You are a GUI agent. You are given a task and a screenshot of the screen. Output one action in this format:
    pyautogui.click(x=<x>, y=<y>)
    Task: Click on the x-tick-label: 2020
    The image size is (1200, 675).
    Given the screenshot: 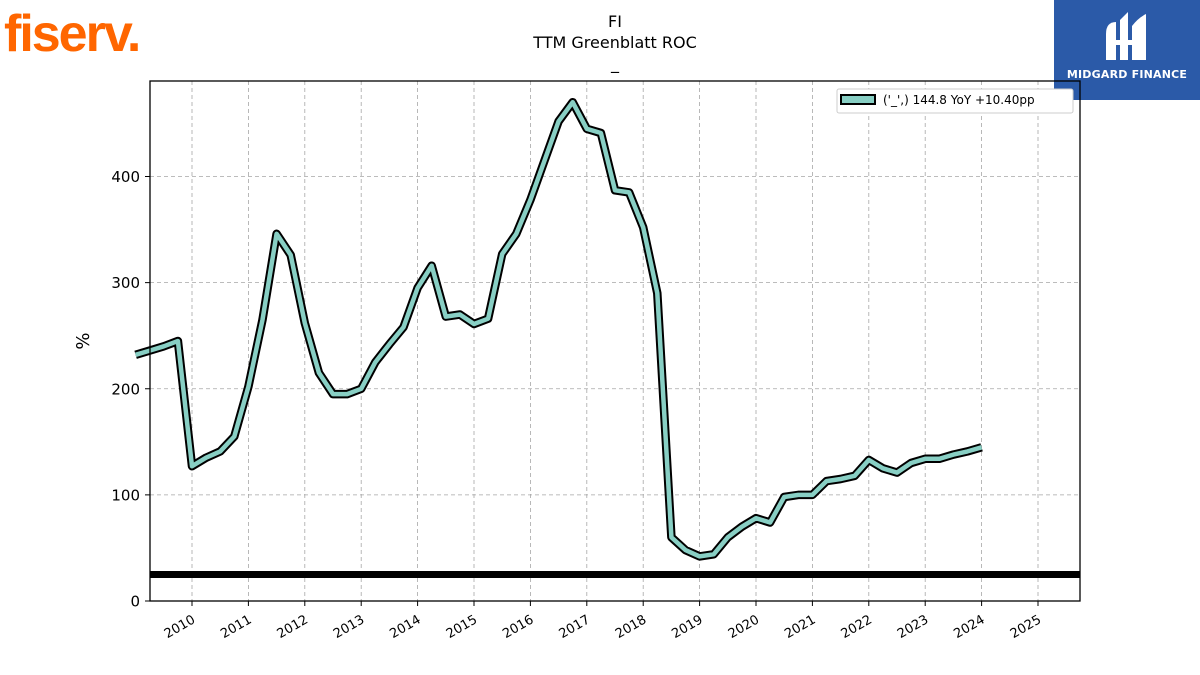 What is the action you would take?
    pyautogui.click(x=744, y=627)
    